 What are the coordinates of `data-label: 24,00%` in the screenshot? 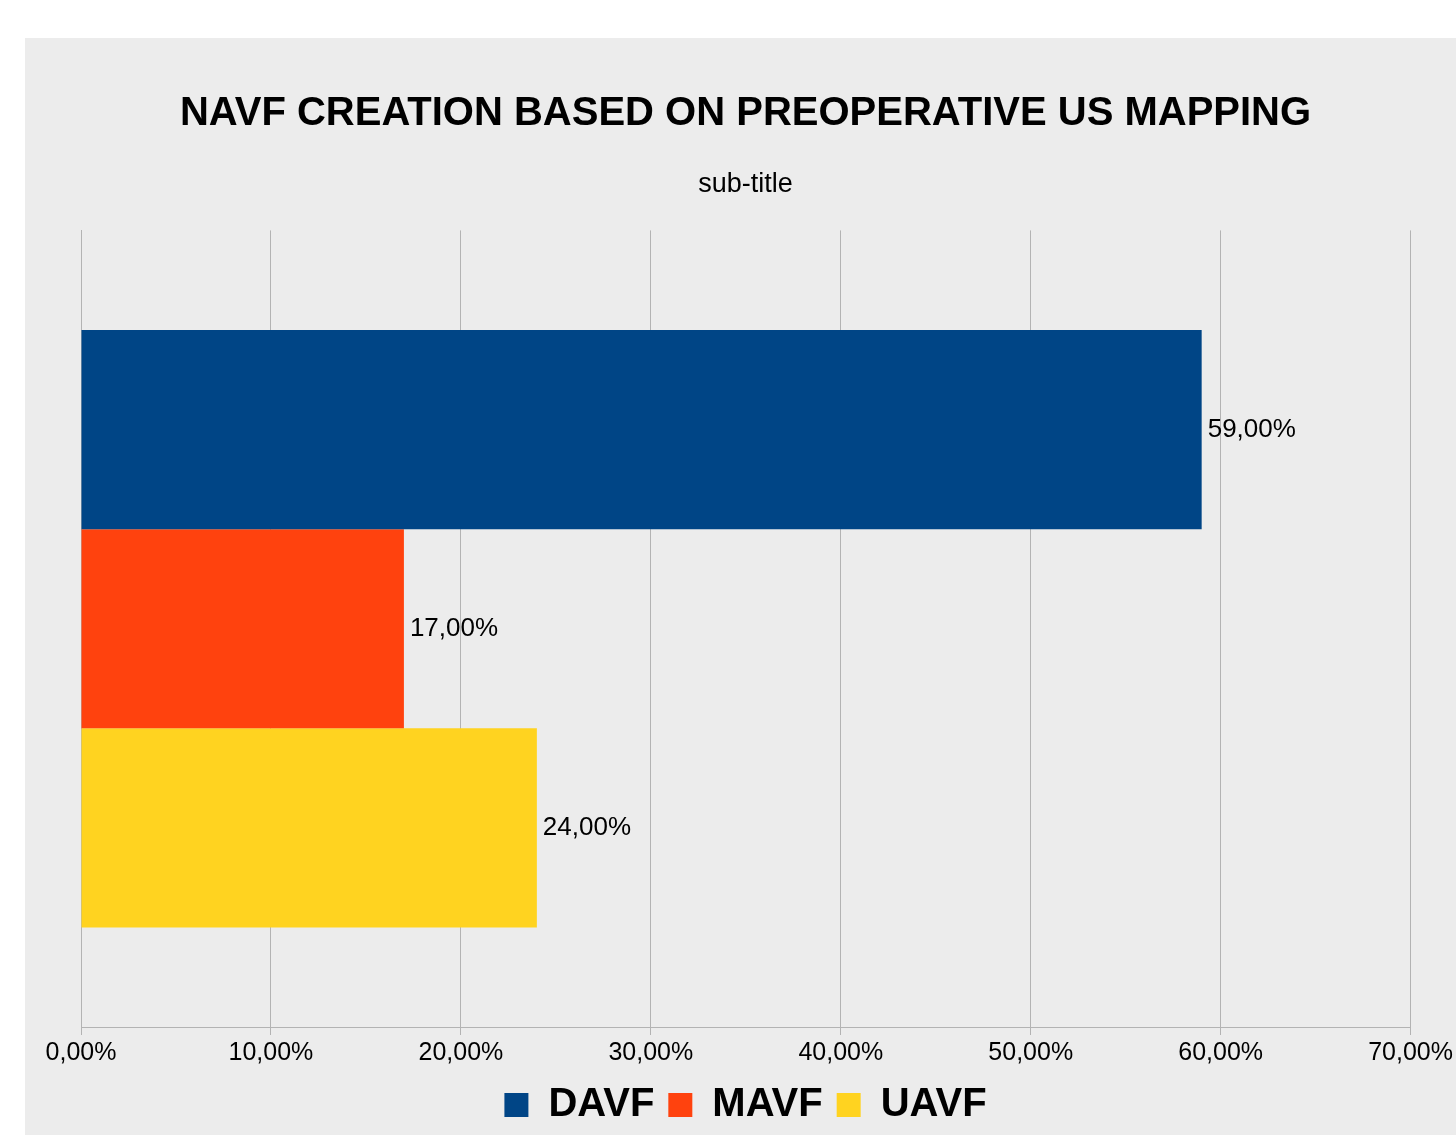 It's located at (587, 826).